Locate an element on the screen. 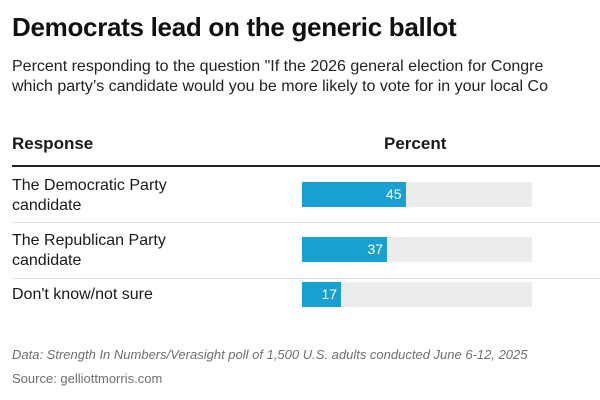 This screenshot has height=400, width=600. column-header-response: Response is located at coordinates (53, 143).